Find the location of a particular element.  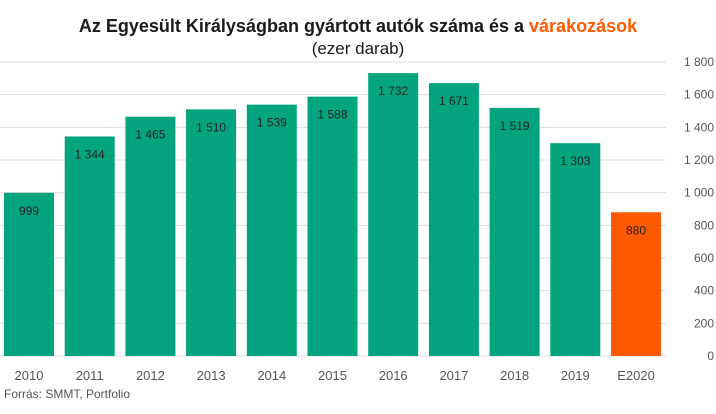

data-label: 1 344 is located at coordinates (90, 154).